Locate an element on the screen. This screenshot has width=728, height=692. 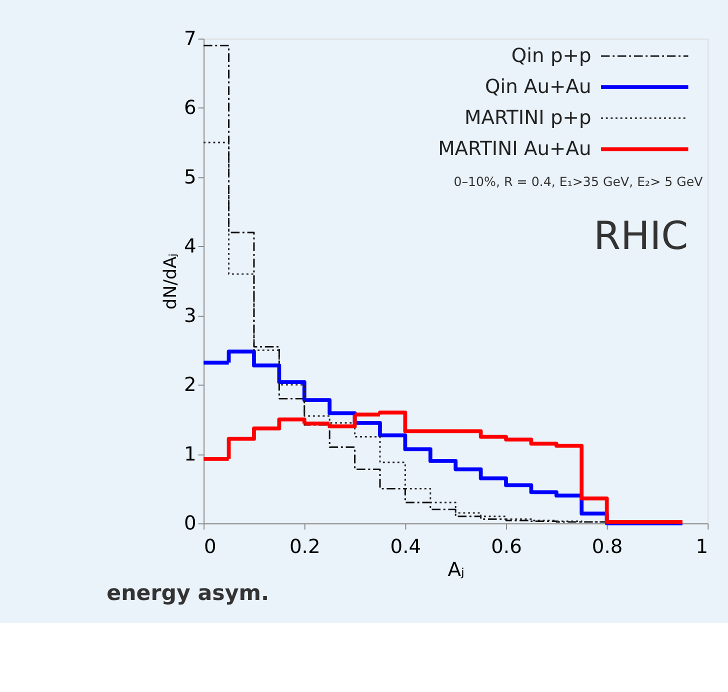
legend-label: MARTINI p+p is located at coordinates (528, 117).